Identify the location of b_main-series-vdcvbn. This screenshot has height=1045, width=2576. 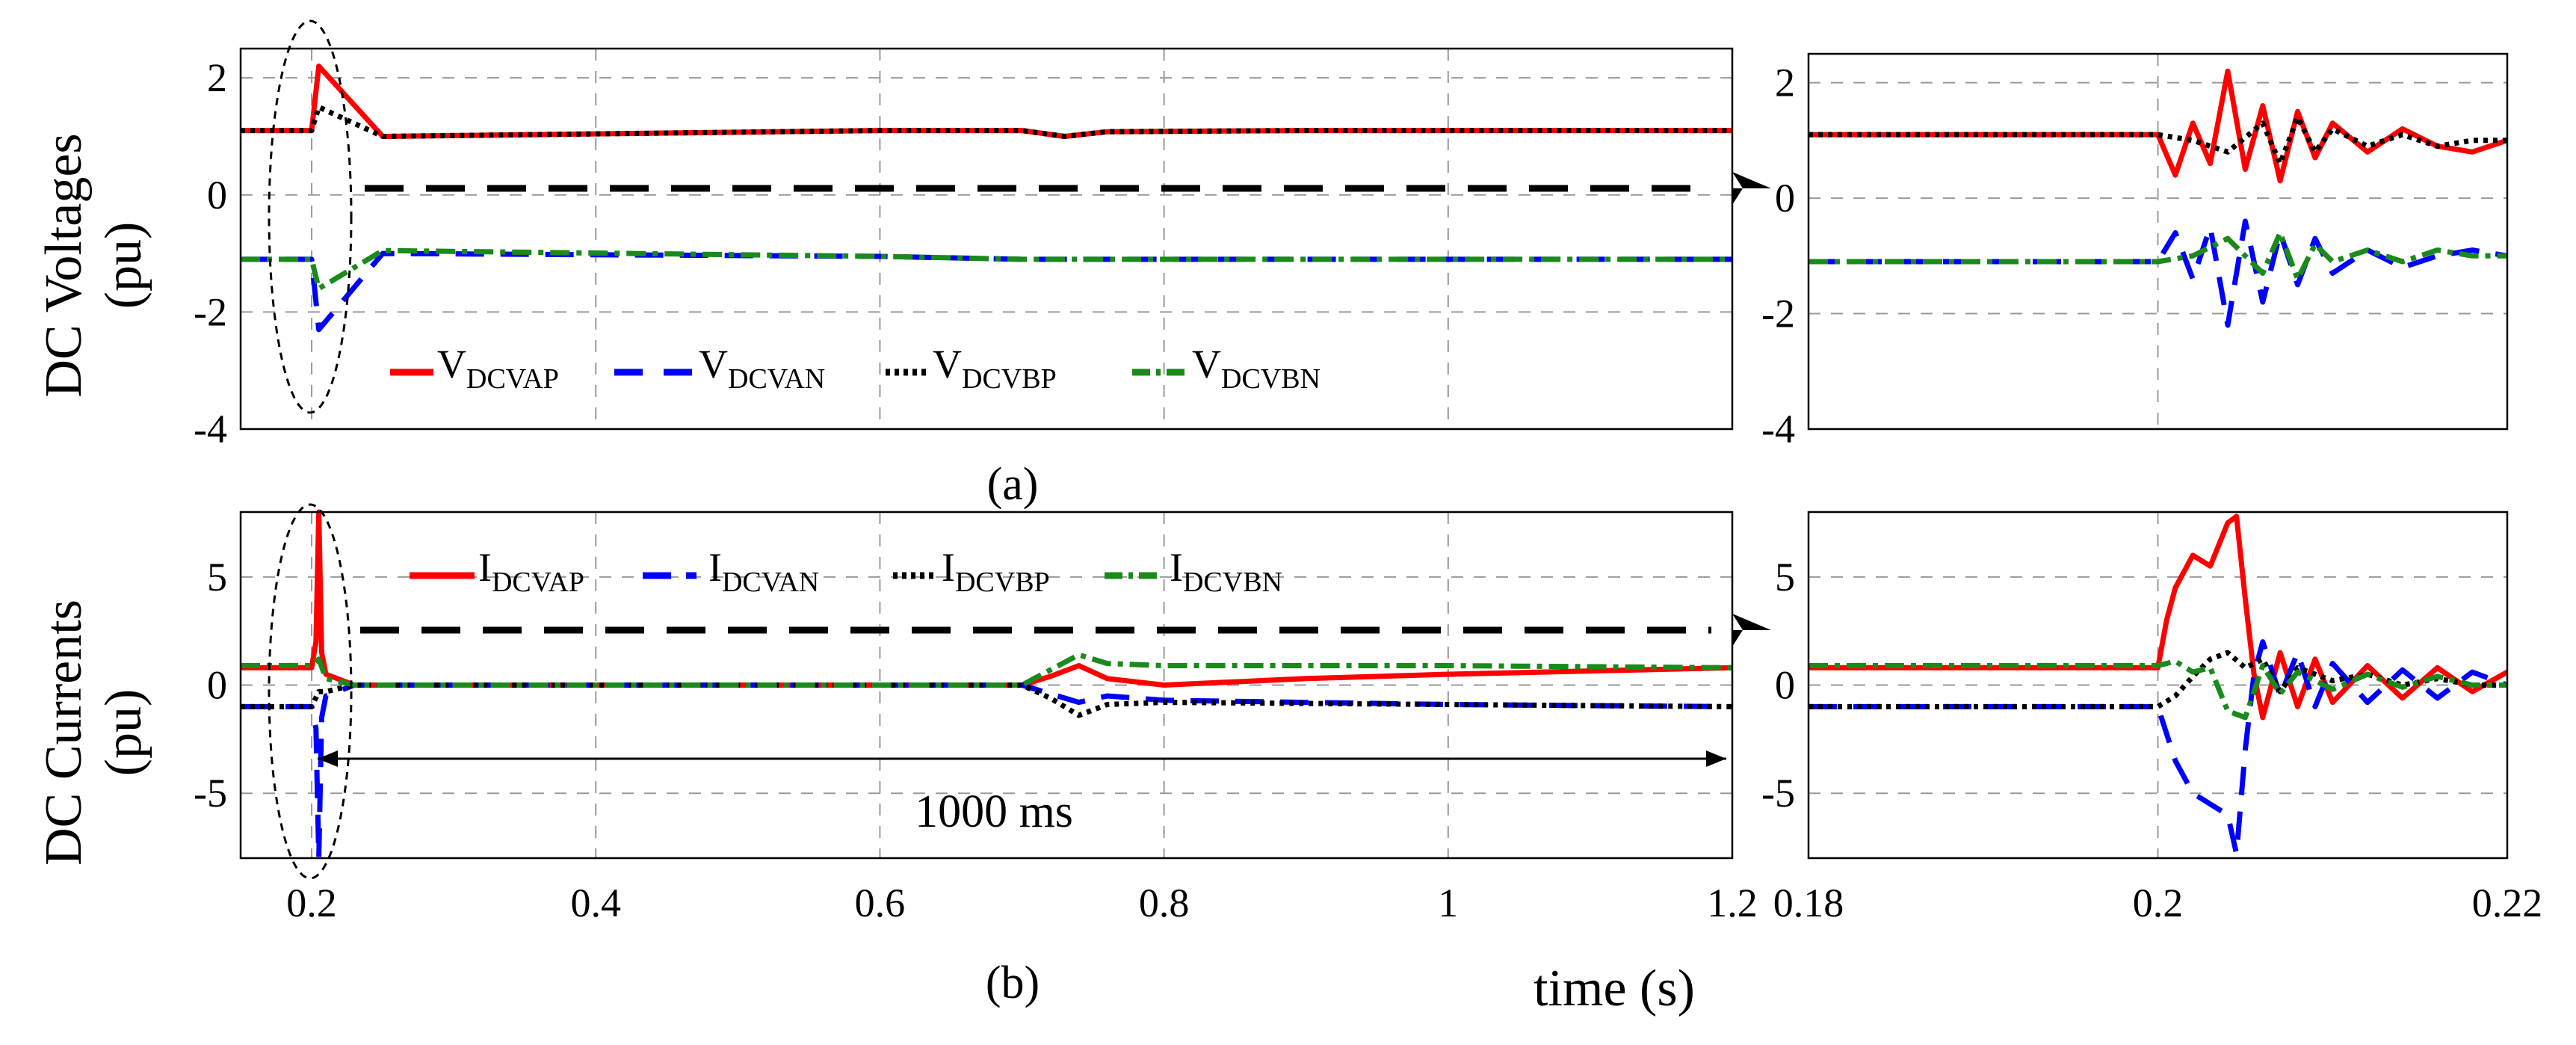
(987, 670).